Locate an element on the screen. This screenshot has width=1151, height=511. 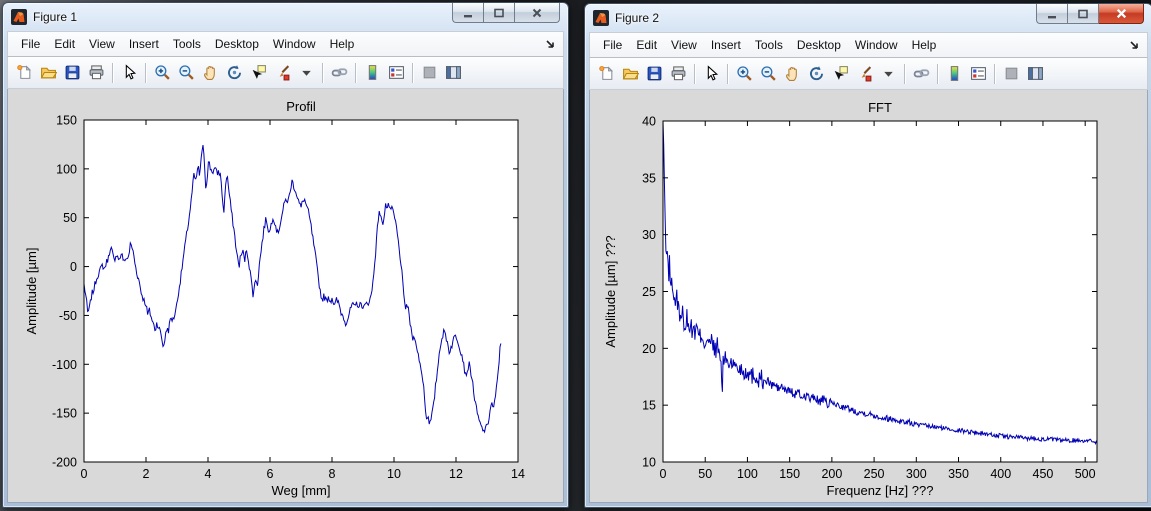
plottools-hide-icon is located at coordinates (429, 72).